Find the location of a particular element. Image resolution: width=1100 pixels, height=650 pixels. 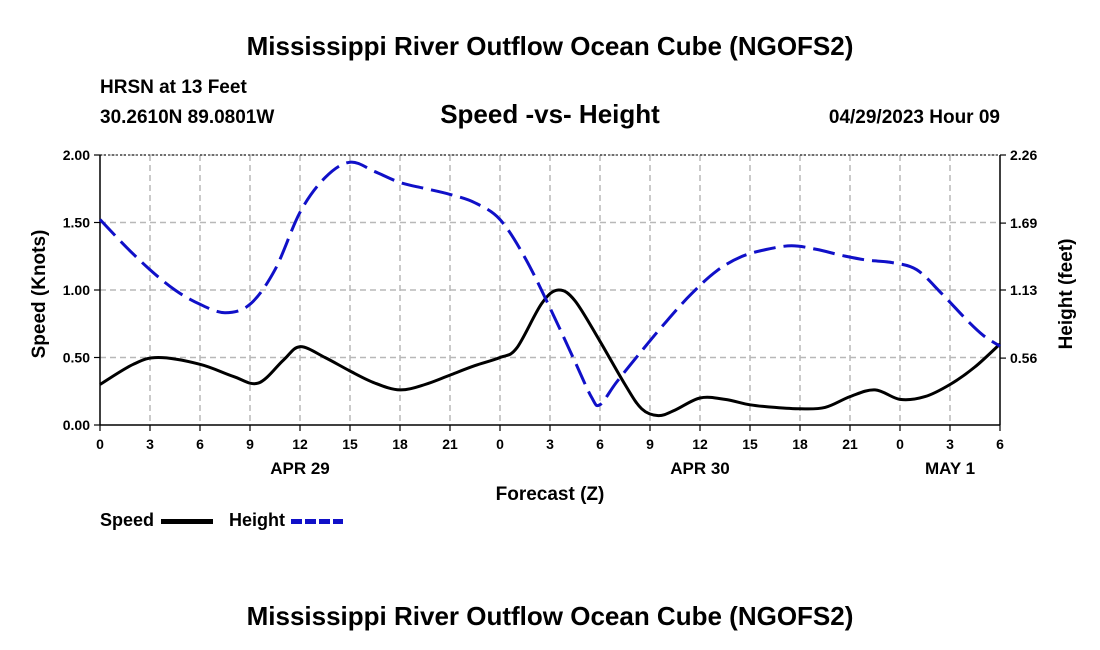

y-tick-label: 2.00 is located at coordinates (76, 155).